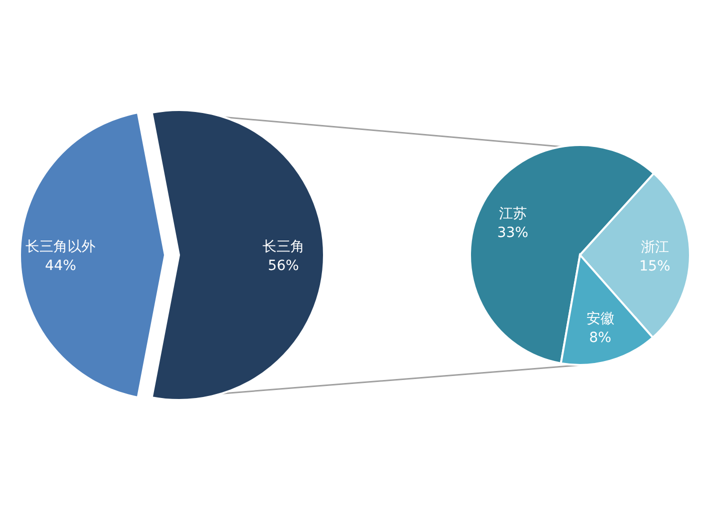  What do you see at coordinates (600, 319) in the screenshot?
I see `slice-label: 安徽` at bounding box center [600, 319].